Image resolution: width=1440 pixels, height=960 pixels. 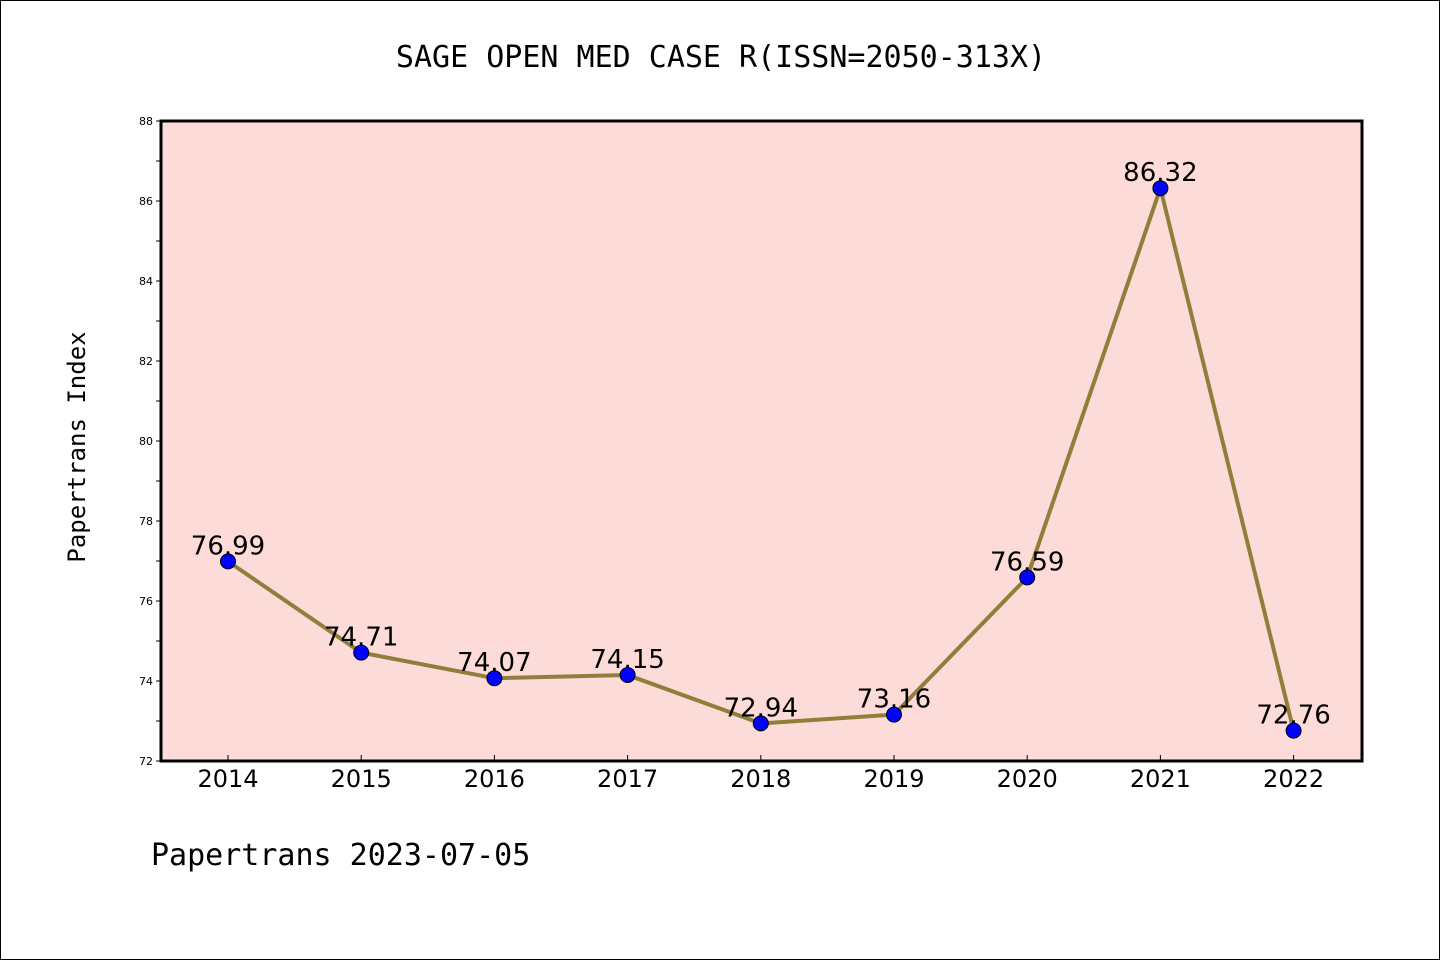 What do you see at coordinates (1027, 779) in the screenshot?
I see `x-tick-label: 2020` at bounding box center [1027, 779].